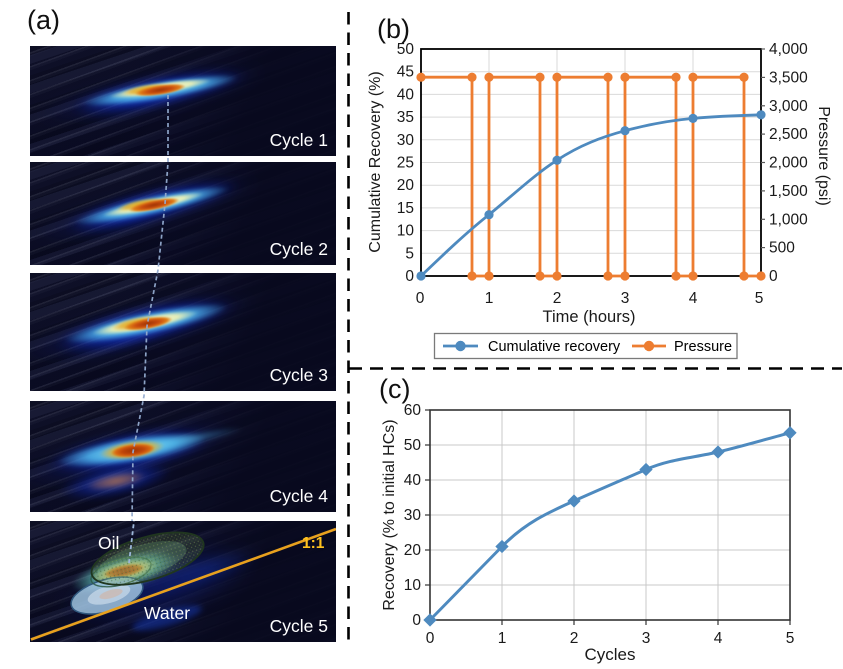  What do you see at coordinates (389, 514) in the screenshot?
I see `svg-text: Recovery (% to initial HCs)` at bounding box center [389, 514].